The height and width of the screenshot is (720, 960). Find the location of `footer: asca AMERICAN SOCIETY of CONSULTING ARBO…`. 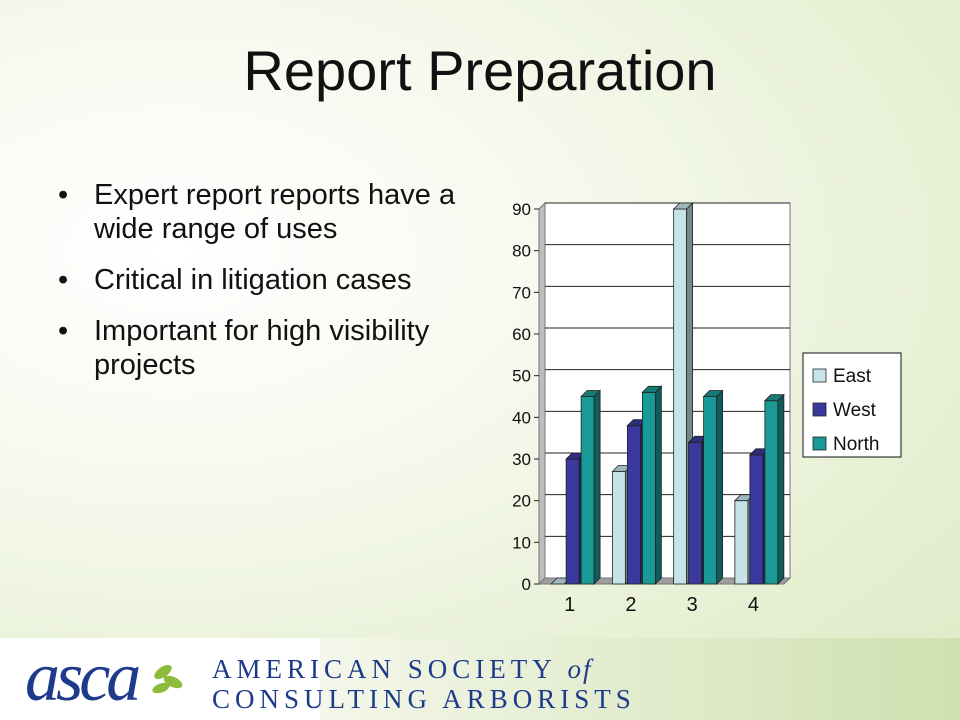

footer: asca AMERICAN SOCIETY of CONSULTING ARBO… is located at coordinates (480, 679).